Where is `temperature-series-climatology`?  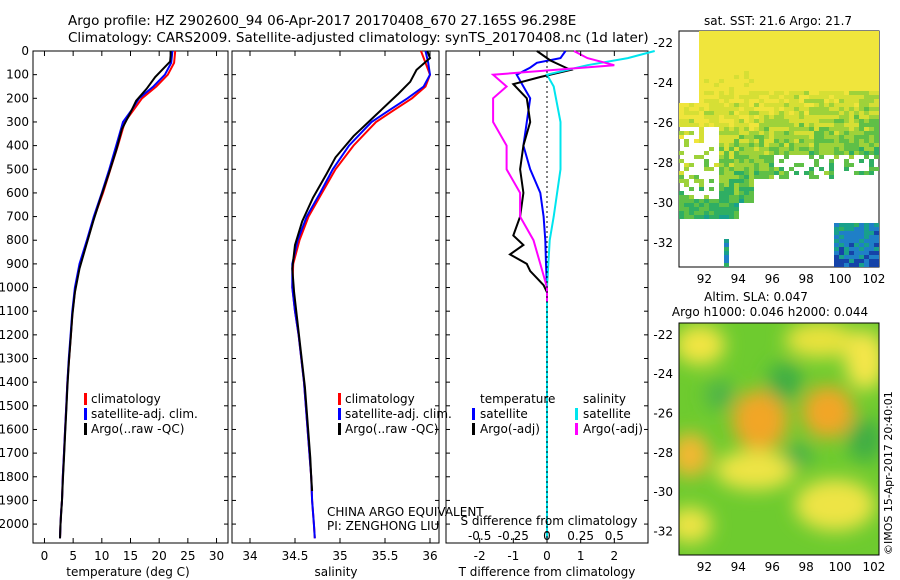
temperature-series-climatology is located at coordinates (118, 294).